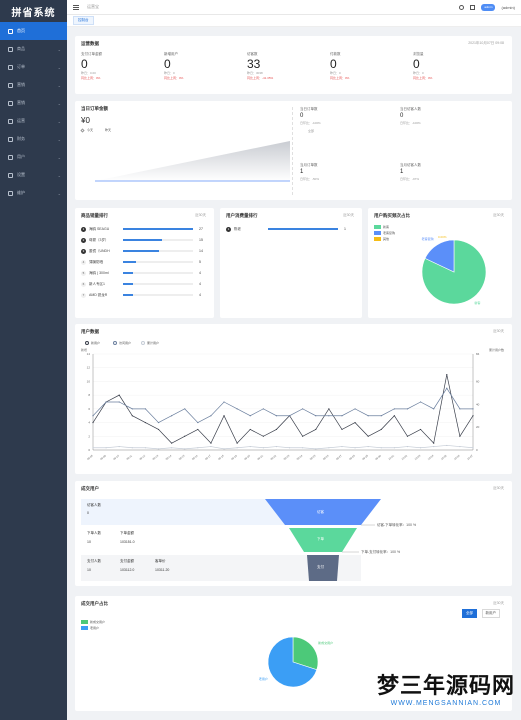 Image resolution: width=521 pixels, height=720 pixels. What do you see at coordinates (33, 67) in the screenshot?
I see `sidebar-item-2: 订单 ⌄` at bounding box center [33, 67].